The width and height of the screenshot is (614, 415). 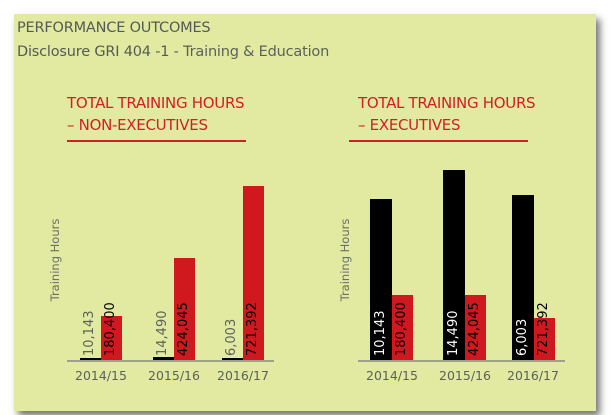 I want to click on disclosure-code: Disclosure GRI 404 -1 -, so click(x=100, y=52).